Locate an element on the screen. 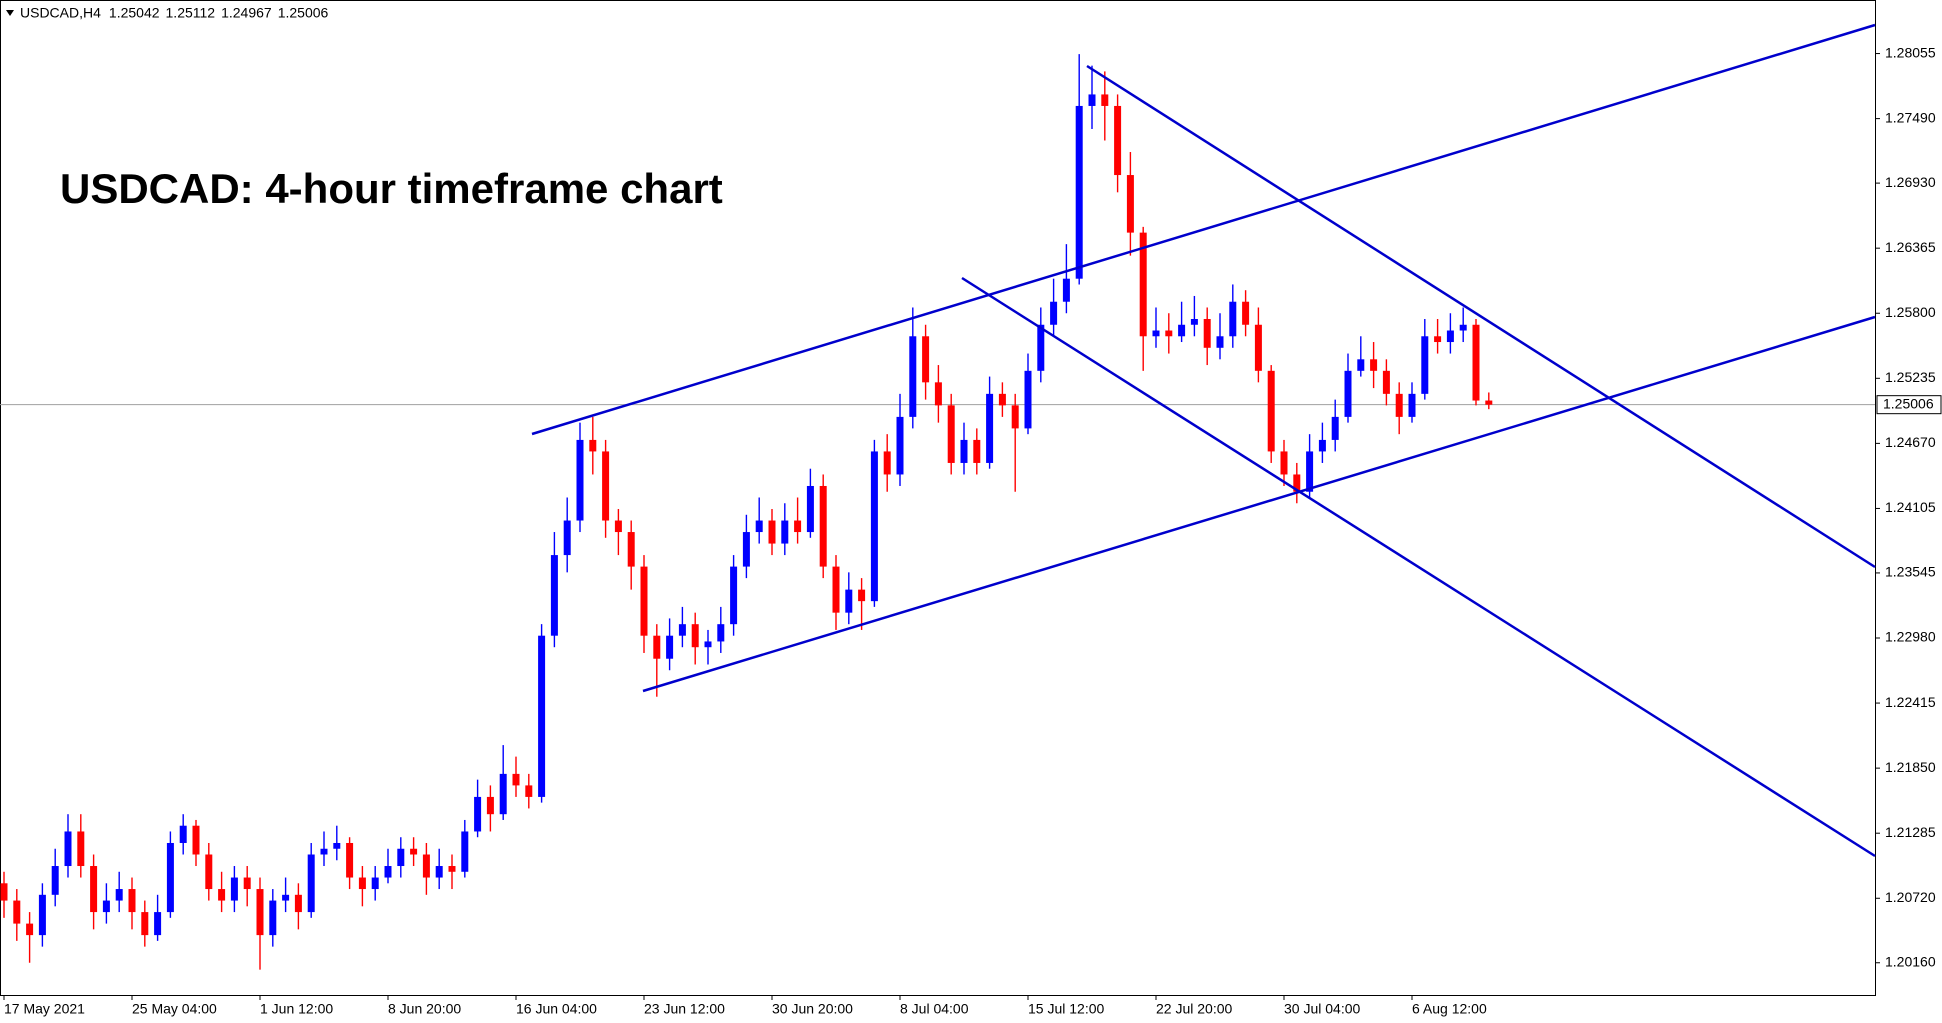 This screenshot has width=1942, height=1023. header-high: 1.25112 is located at coordinates (191, 13).